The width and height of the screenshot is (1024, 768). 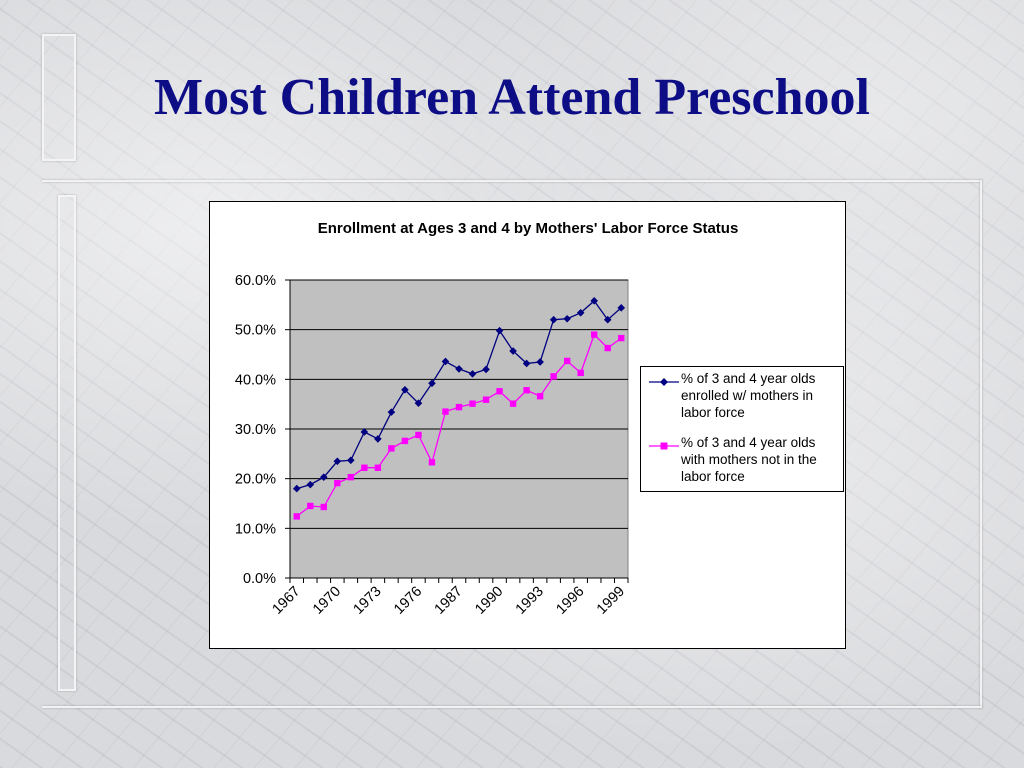 What do you see at coordinates (713, 412) in the screenshot?
I see `legend-label-series-1-line-3: labor force` at bounding box center [713, 412].